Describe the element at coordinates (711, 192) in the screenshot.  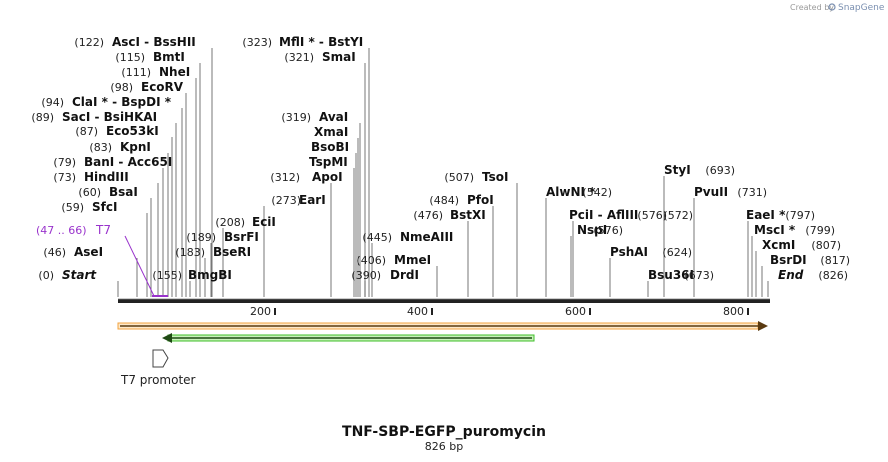
I see `enzyme-label: PvuII` at that location.